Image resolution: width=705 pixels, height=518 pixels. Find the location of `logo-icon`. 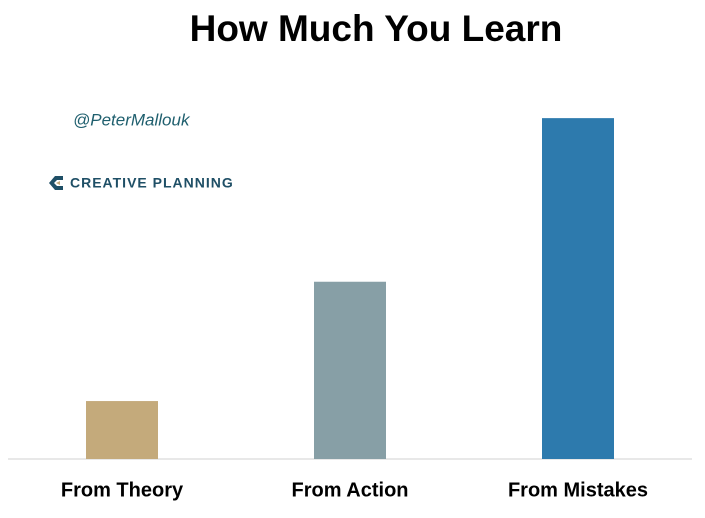

logo-icon is located at coordinates (56, 183).